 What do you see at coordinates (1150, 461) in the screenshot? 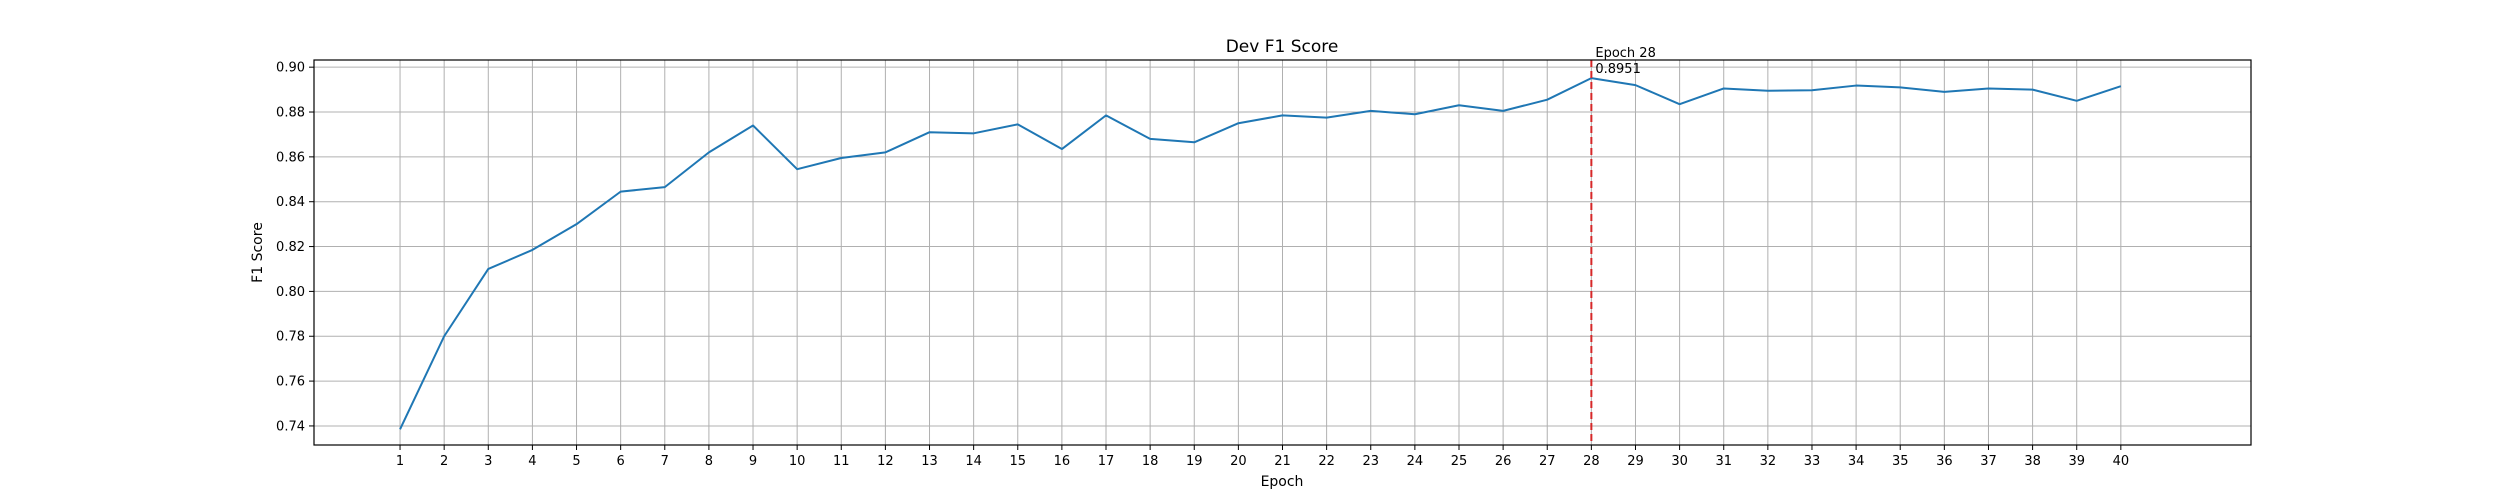
I see `x-tick-label: 18` at bounding box center [1150, 461].